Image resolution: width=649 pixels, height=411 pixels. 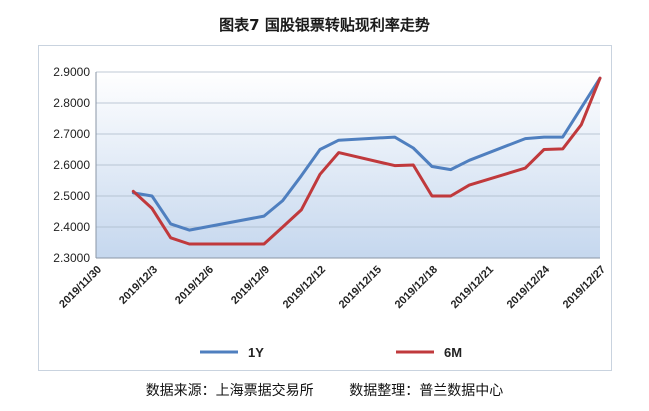 What do you see at coordinates (71, 134) in the screenshot?
I see `y-tick-label: 2.7000` at bounding box center [71, 134].